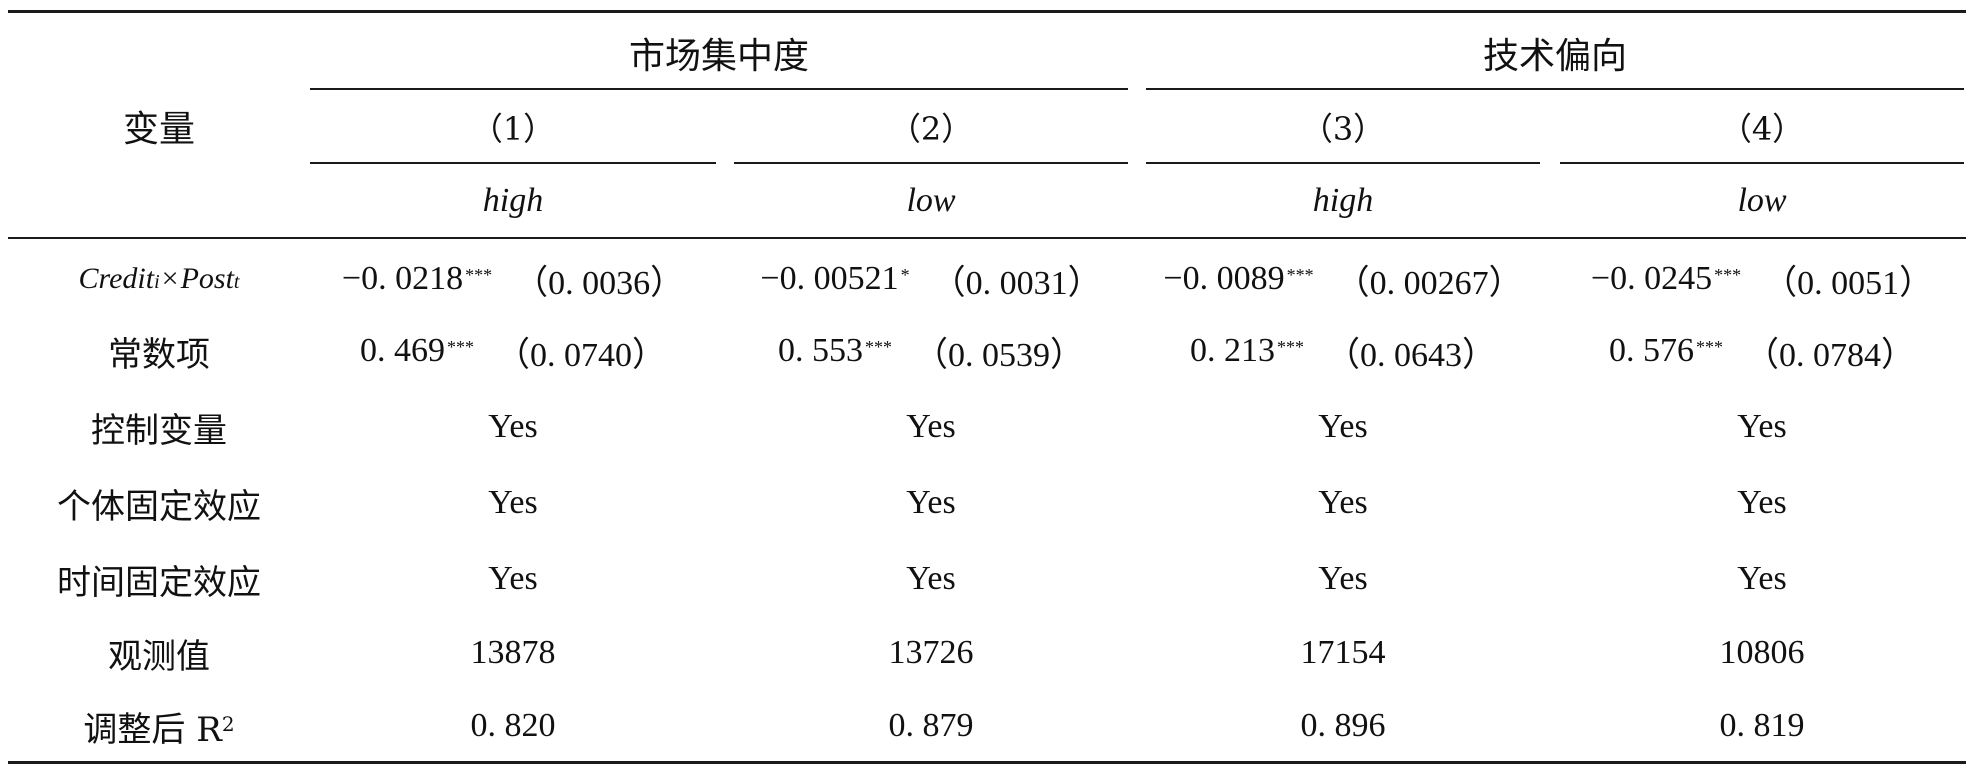 The height and width of the screenshot is (773, 1971). Describe the element at coordinates (513, 279) in the screenshot. I see `interaction-cell-1: −0. 0218 *** （0. 0036）` at that location.